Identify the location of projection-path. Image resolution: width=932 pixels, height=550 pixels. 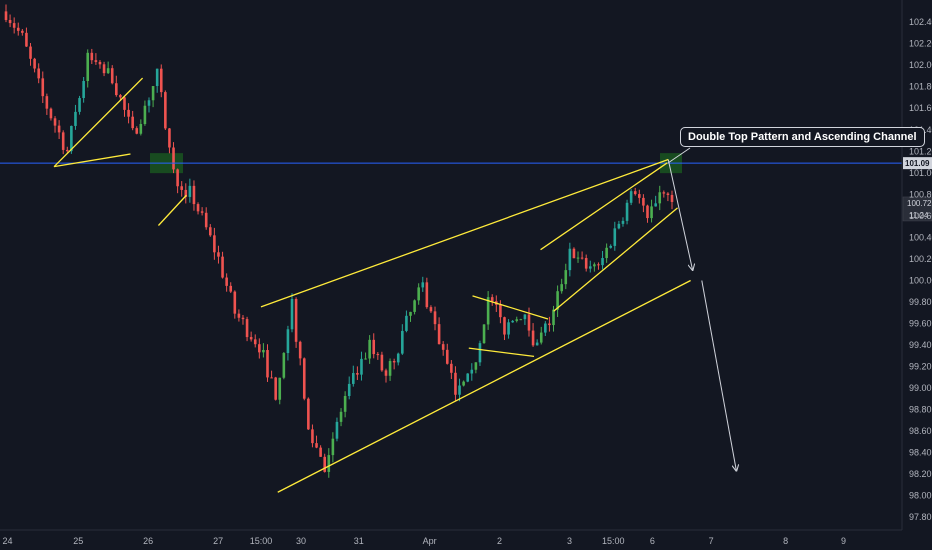
(701, 308).